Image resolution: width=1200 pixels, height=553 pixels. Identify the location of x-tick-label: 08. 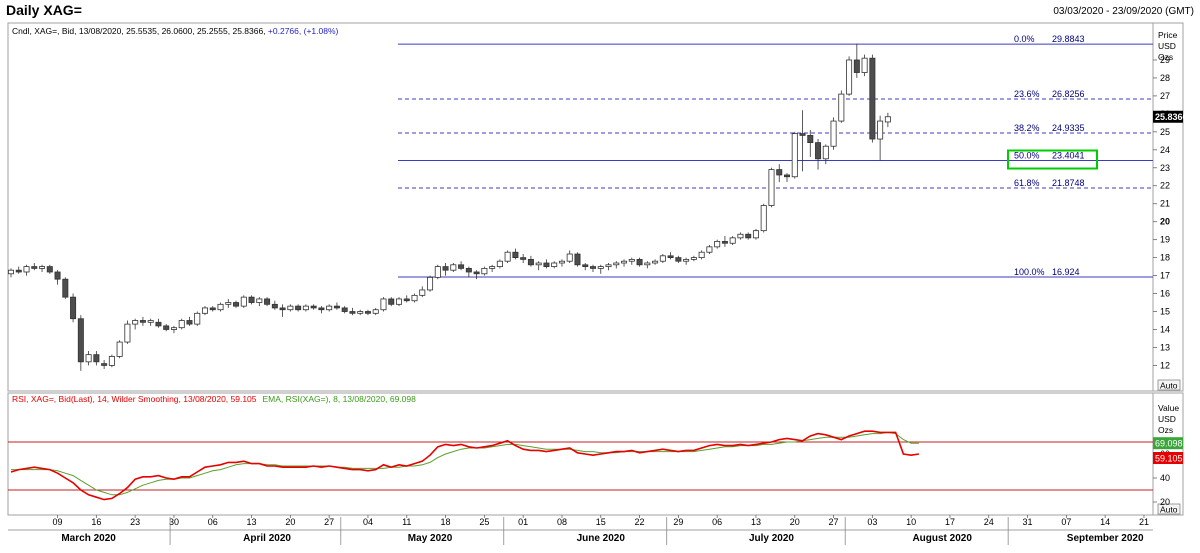
(562, 522).